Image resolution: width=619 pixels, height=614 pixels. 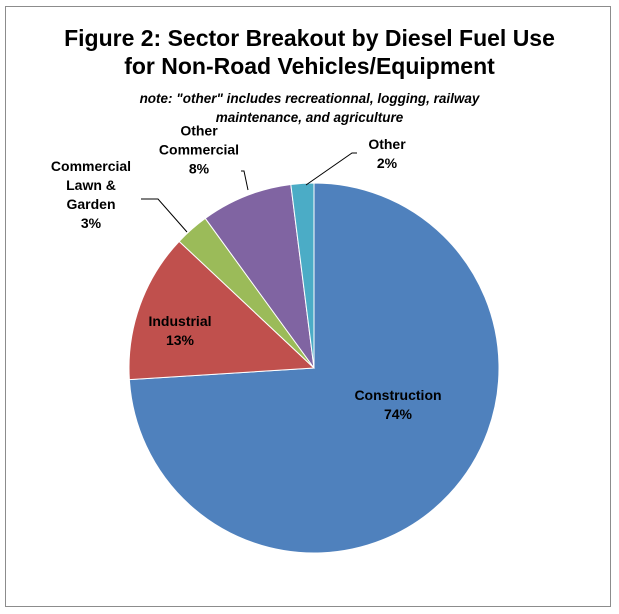 I want to click on data-label-value: 13%, so click(x=180, y=340).